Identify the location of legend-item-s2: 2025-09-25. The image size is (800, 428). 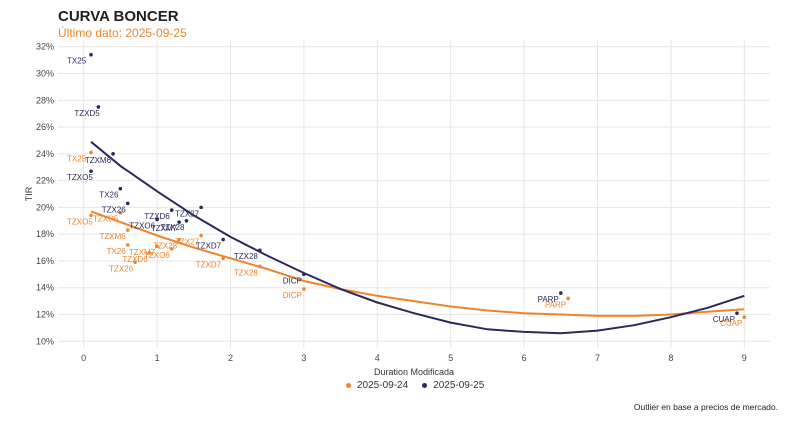
(453, 385).